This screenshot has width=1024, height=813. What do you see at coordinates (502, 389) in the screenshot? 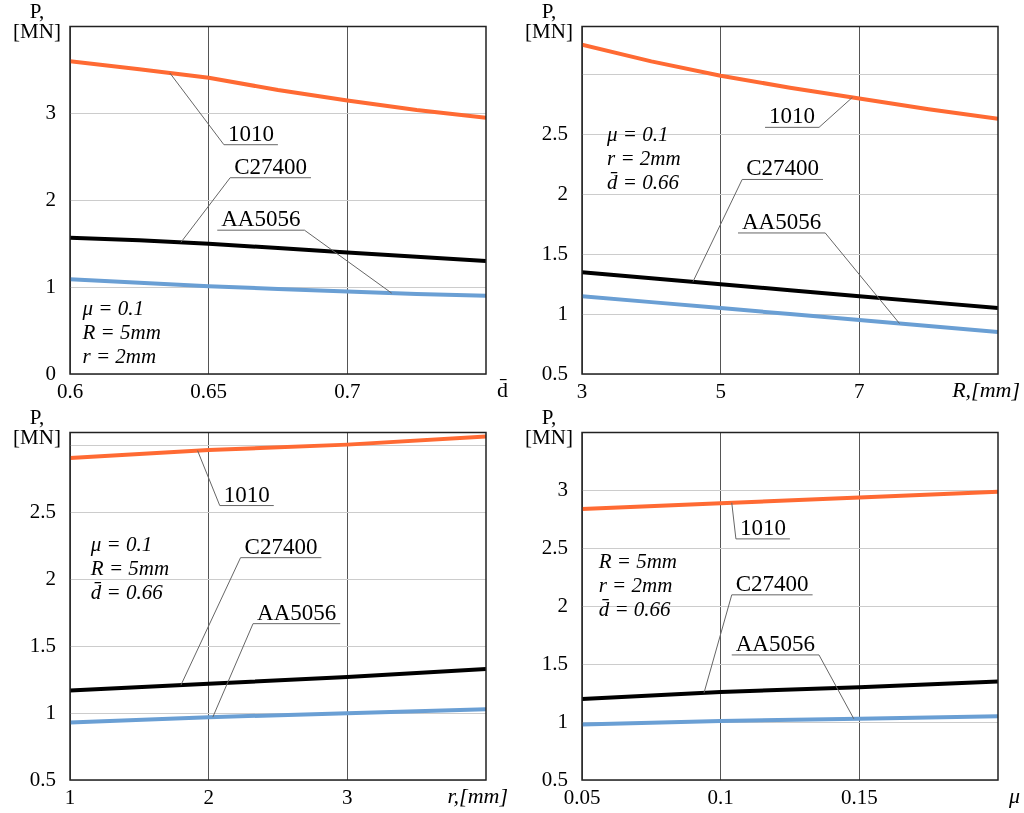
I see `x-axis-title: d̄` at bounding box center [502, 389].